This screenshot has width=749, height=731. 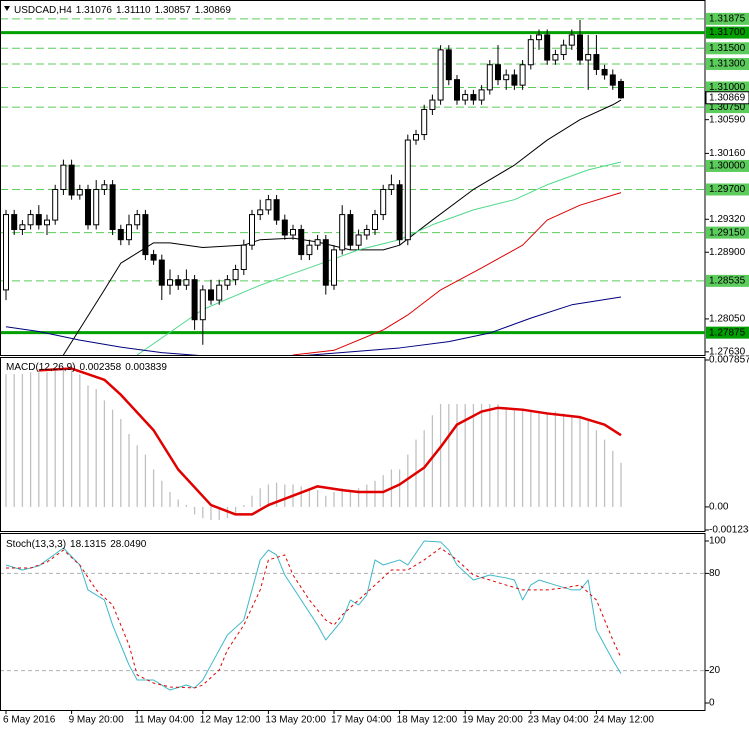 What do you see at coordinates (727, 64) in the screenshot?
I see `level-label: 1.31300` at bounding box center [727, 64].